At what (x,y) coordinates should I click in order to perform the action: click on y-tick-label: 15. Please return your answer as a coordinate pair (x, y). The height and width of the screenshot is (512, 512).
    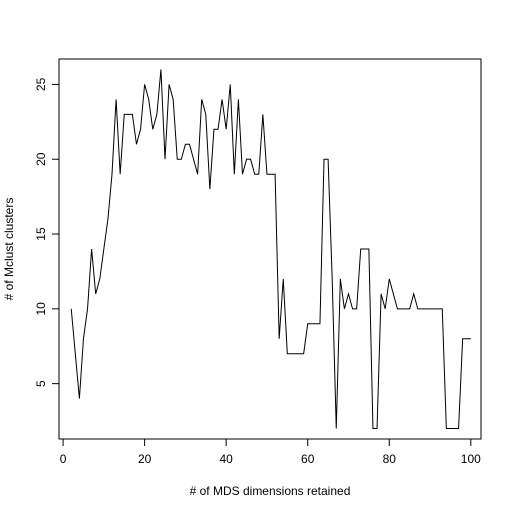
    Looking at the image, I should click on (41, 234).